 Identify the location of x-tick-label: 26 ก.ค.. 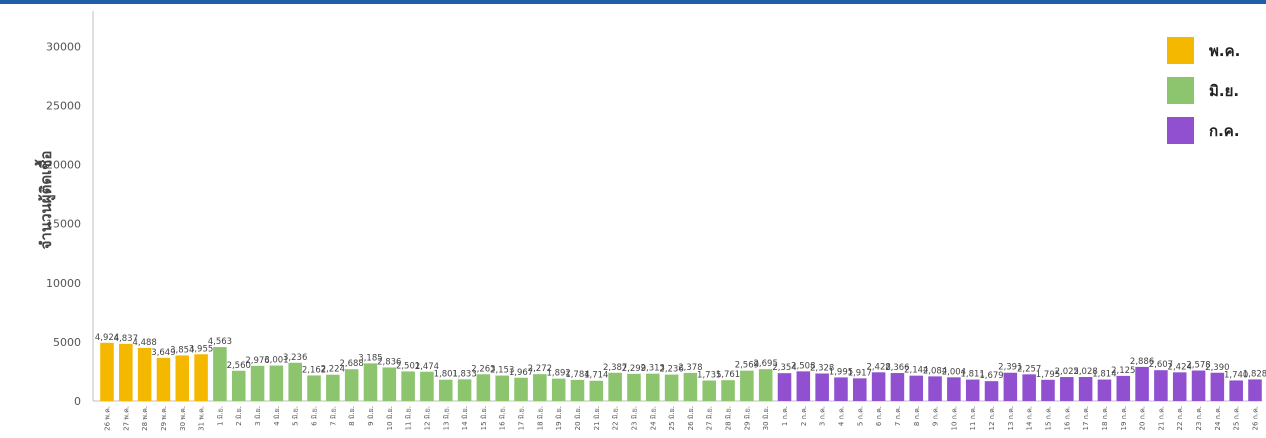
(1256, 418).